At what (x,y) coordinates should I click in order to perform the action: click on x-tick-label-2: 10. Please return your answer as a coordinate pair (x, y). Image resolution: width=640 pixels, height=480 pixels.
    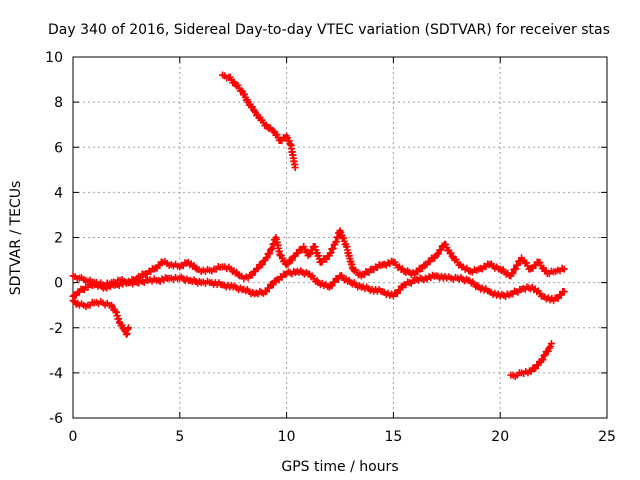
    Looking at the image, I should click on (287, 437).